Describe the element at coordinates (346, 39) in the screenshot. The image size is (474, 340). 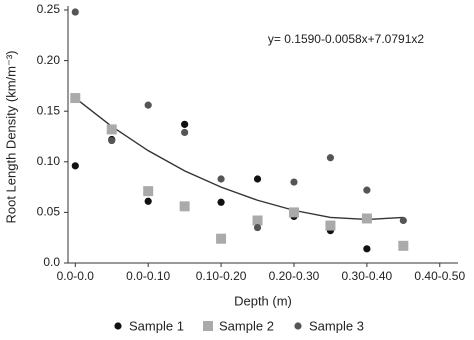
I see `equation: y= 0.1590-0.0058x+7.0791x2` at that location.